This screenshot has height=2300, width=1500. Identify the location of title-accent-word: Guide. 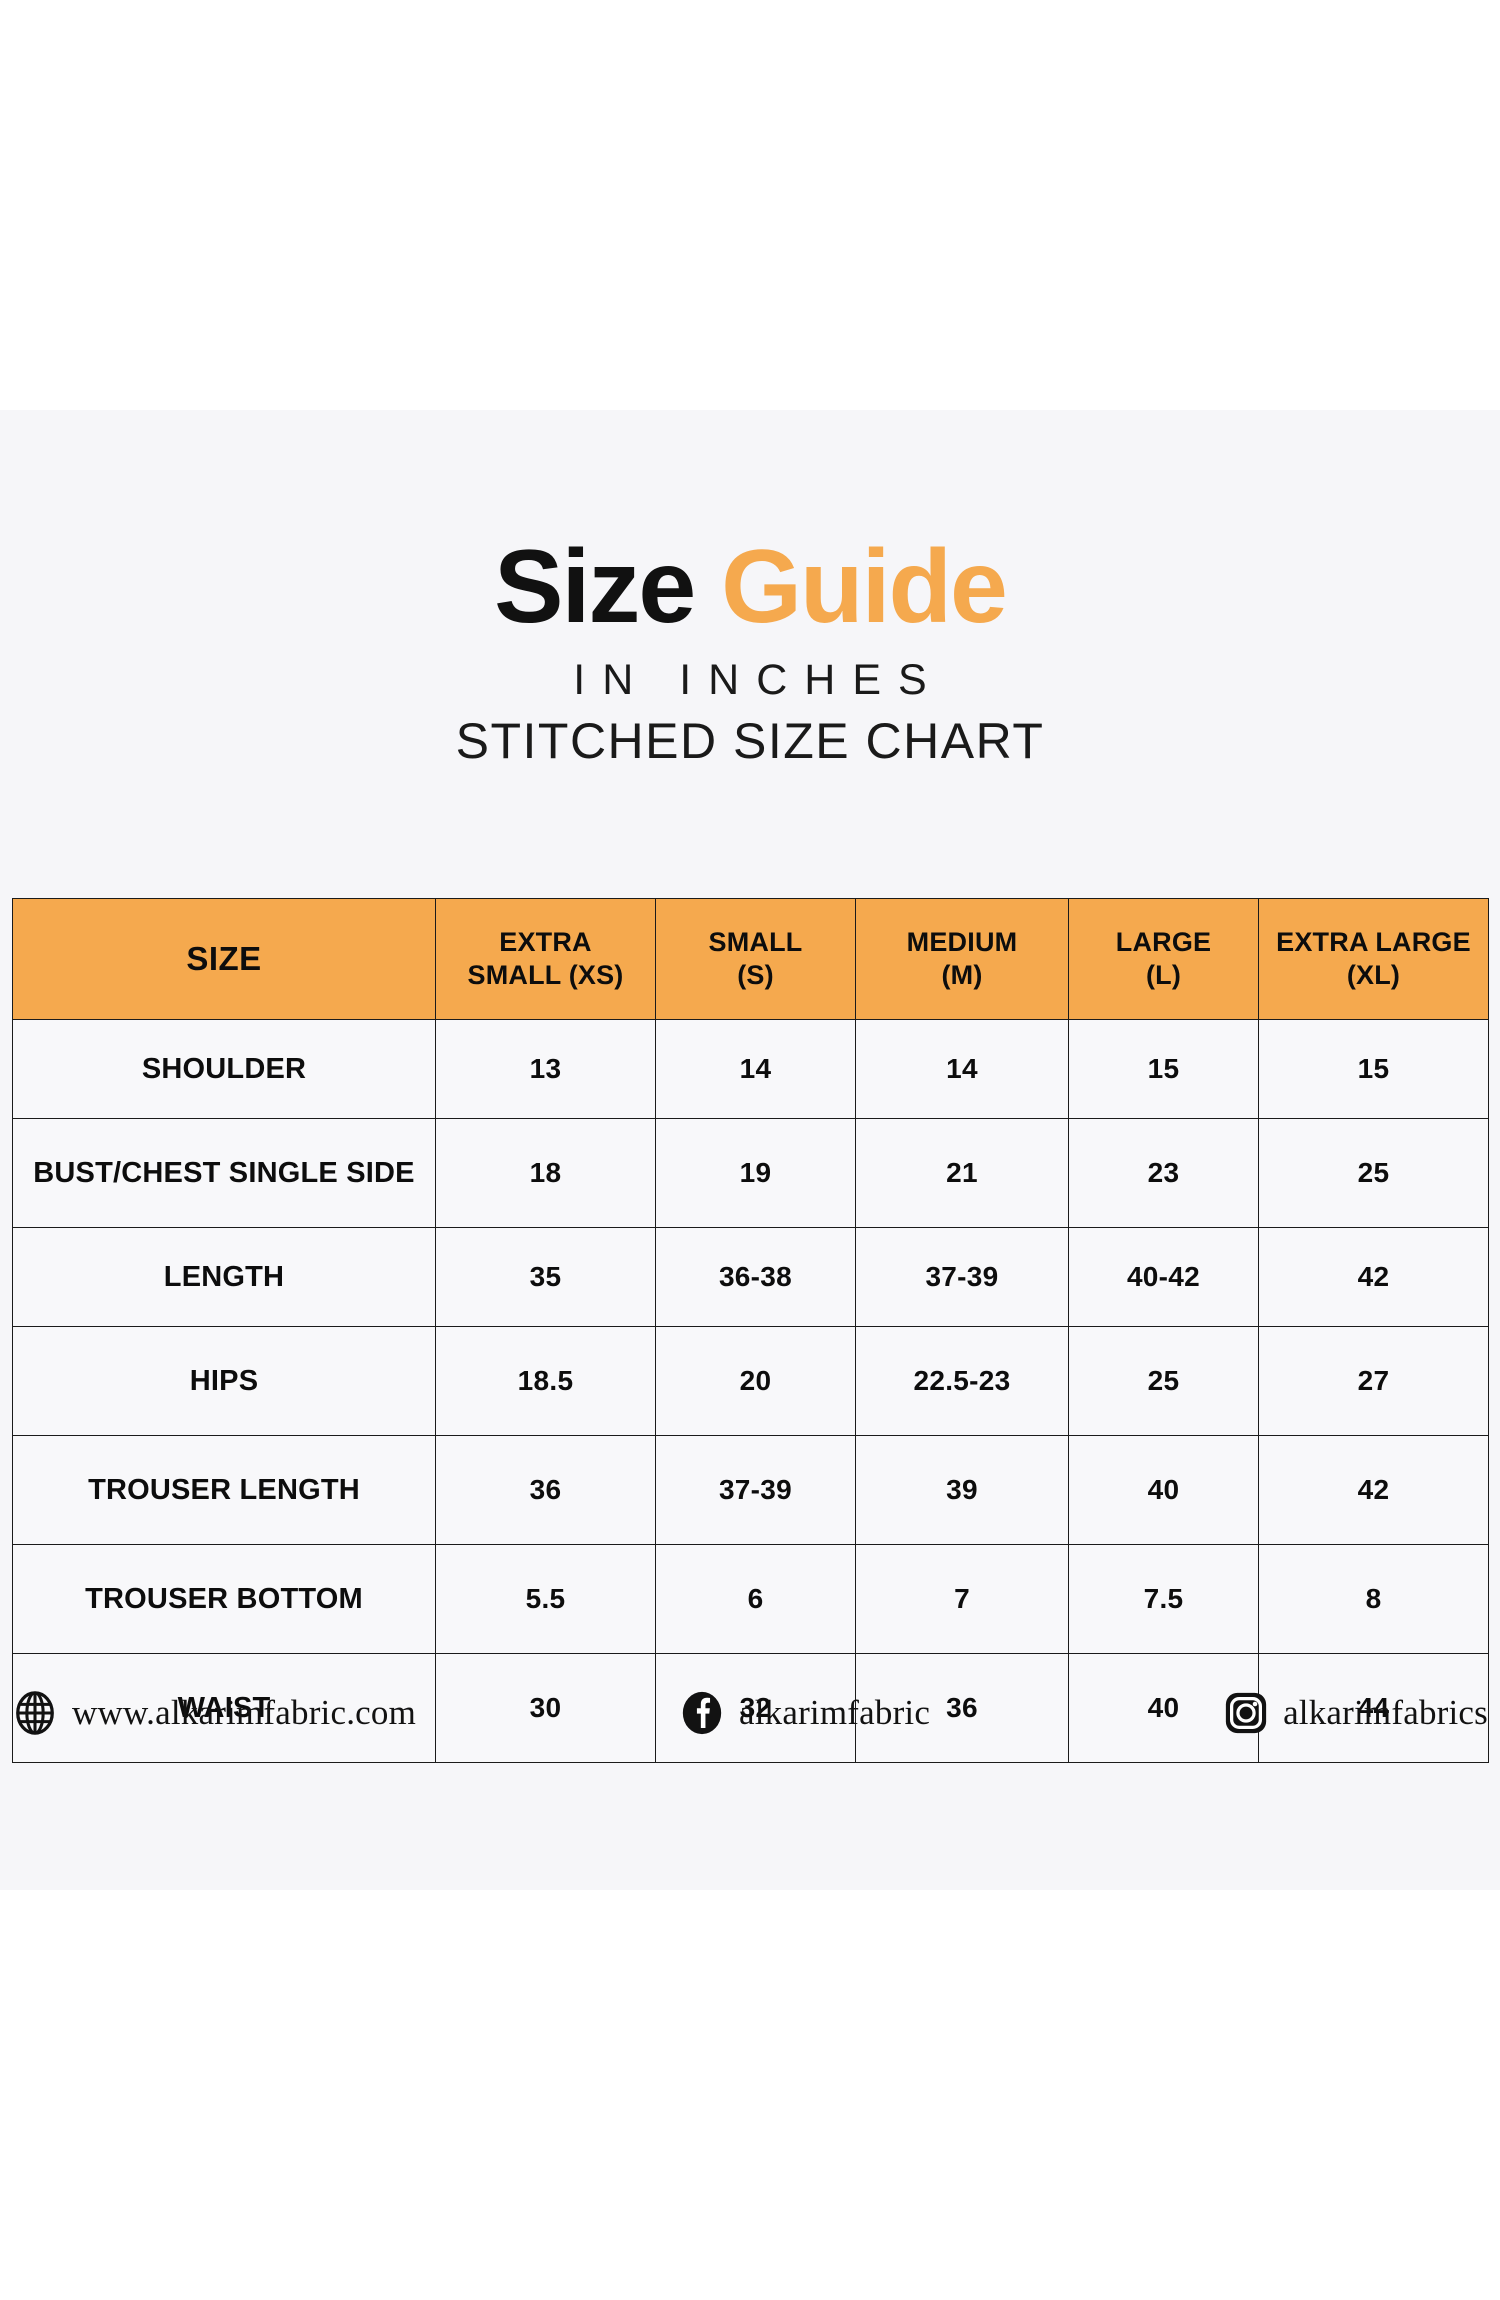
(864, 587).